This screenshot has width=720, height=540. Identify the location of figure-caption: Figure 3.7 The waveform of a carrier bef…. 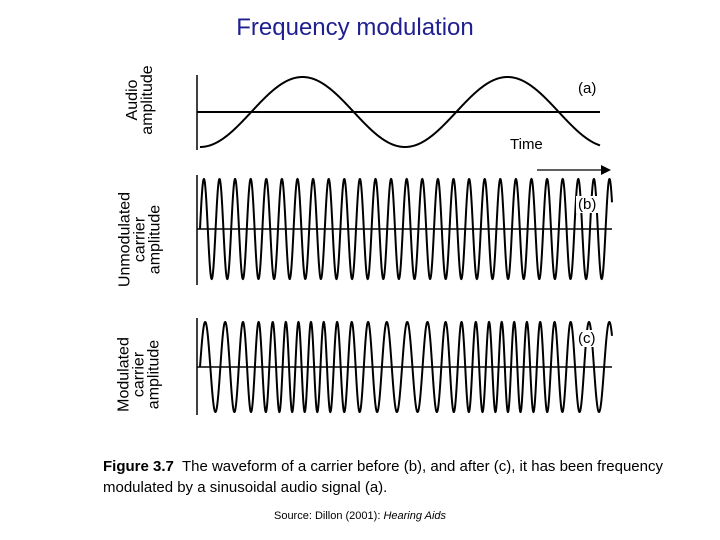
(383, 477).